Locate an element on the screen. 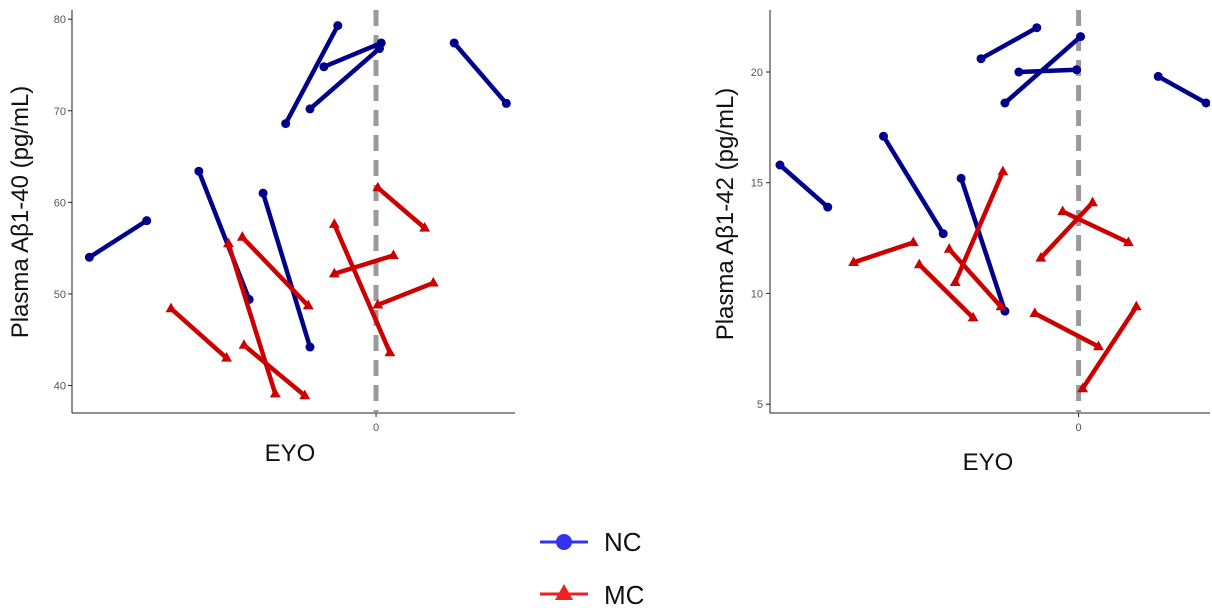 Image resolution: width=1212 pixels, height=608 pixels. legend-item-nc: NC is located at coordinates (591, 542).